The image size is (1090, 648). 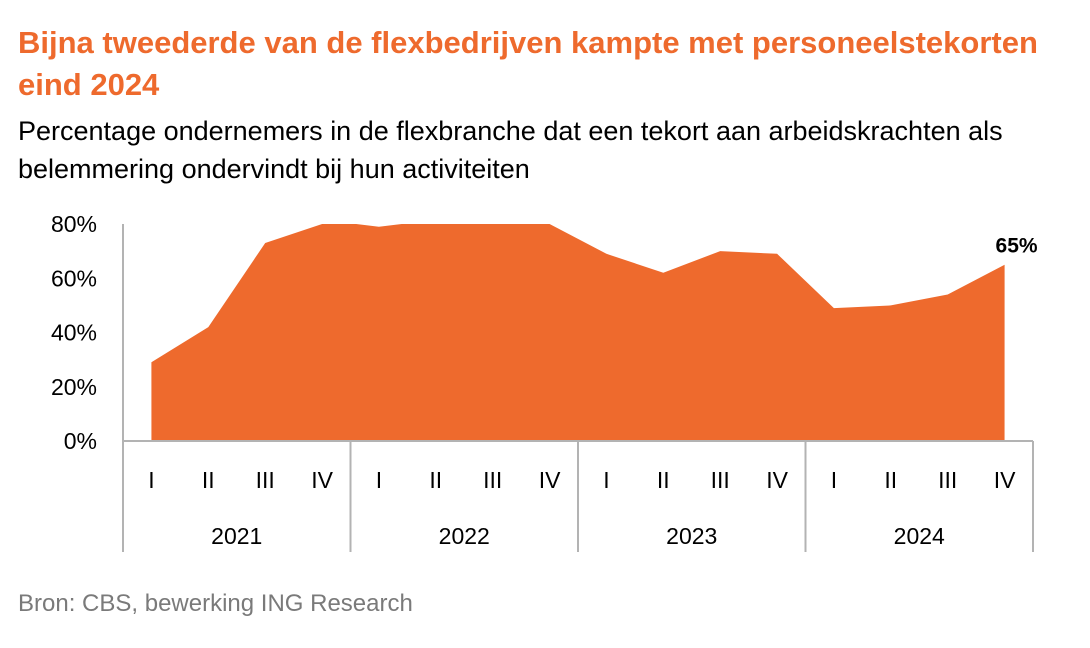 I want to click on x-tick-label-year: 2021, so click(x=236, y=536).